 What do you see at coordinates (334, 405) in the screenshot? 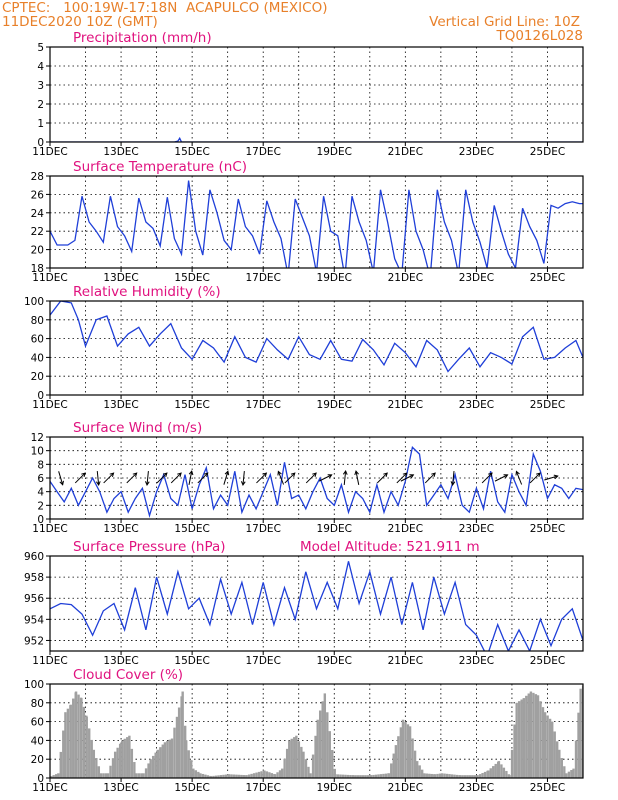
I see `x-tick-label: 19DEC` at bounding box center [334, 405].